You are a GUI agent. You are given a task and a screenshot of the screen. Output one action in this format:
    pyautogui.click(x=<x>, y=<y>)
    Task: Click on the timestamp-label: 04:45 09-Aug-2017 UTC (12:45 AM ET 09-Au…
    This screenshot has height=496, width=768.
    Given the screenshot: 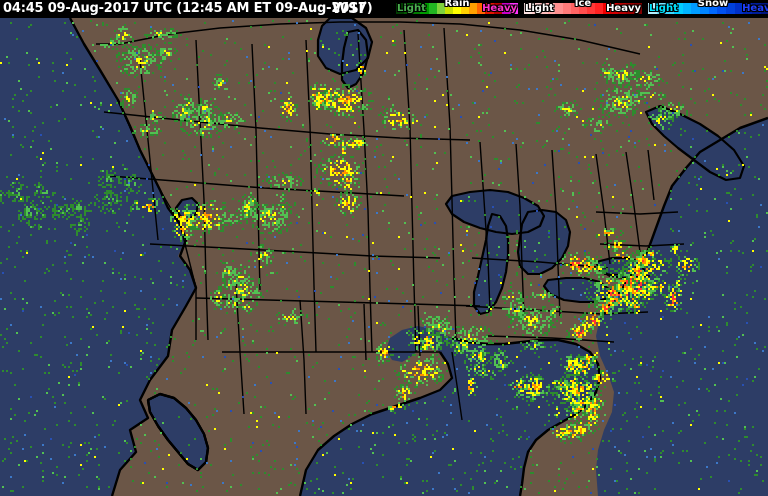 What is the action you would take?
    pyautogui.click(x=188, y=8)
    